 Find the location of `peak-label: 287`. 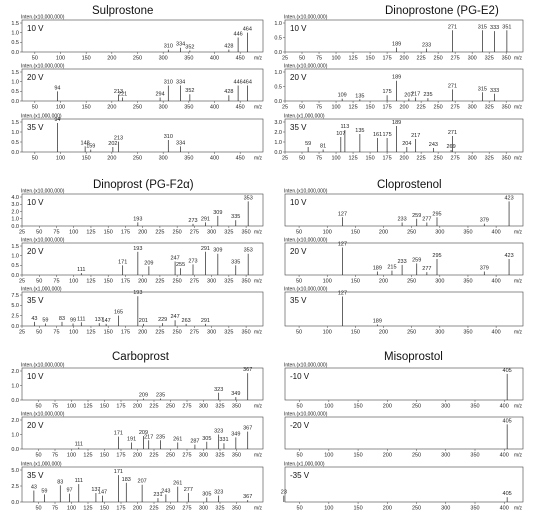

peak-label: 287 is located at coordinates (194, 442).